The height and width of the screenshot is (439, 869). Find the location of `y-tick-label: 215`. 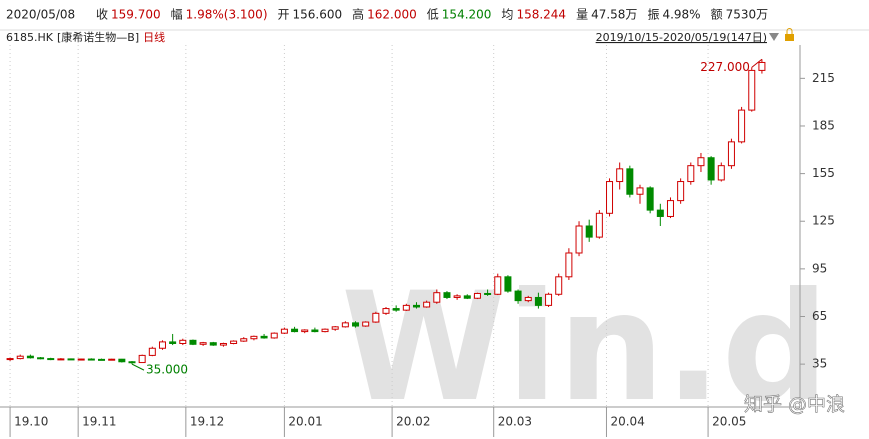

y-tick-label: 215 is located at coordinates (823, 78).